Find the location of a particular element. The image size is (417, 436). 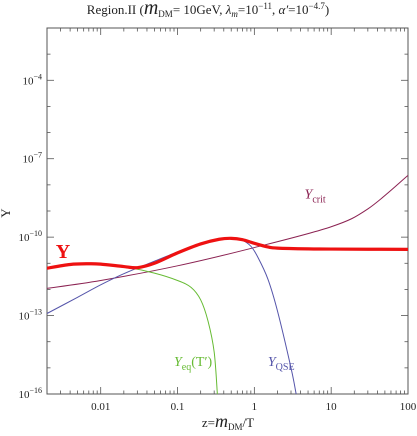

series-label-y: Y is located at coordinates (63, 252).